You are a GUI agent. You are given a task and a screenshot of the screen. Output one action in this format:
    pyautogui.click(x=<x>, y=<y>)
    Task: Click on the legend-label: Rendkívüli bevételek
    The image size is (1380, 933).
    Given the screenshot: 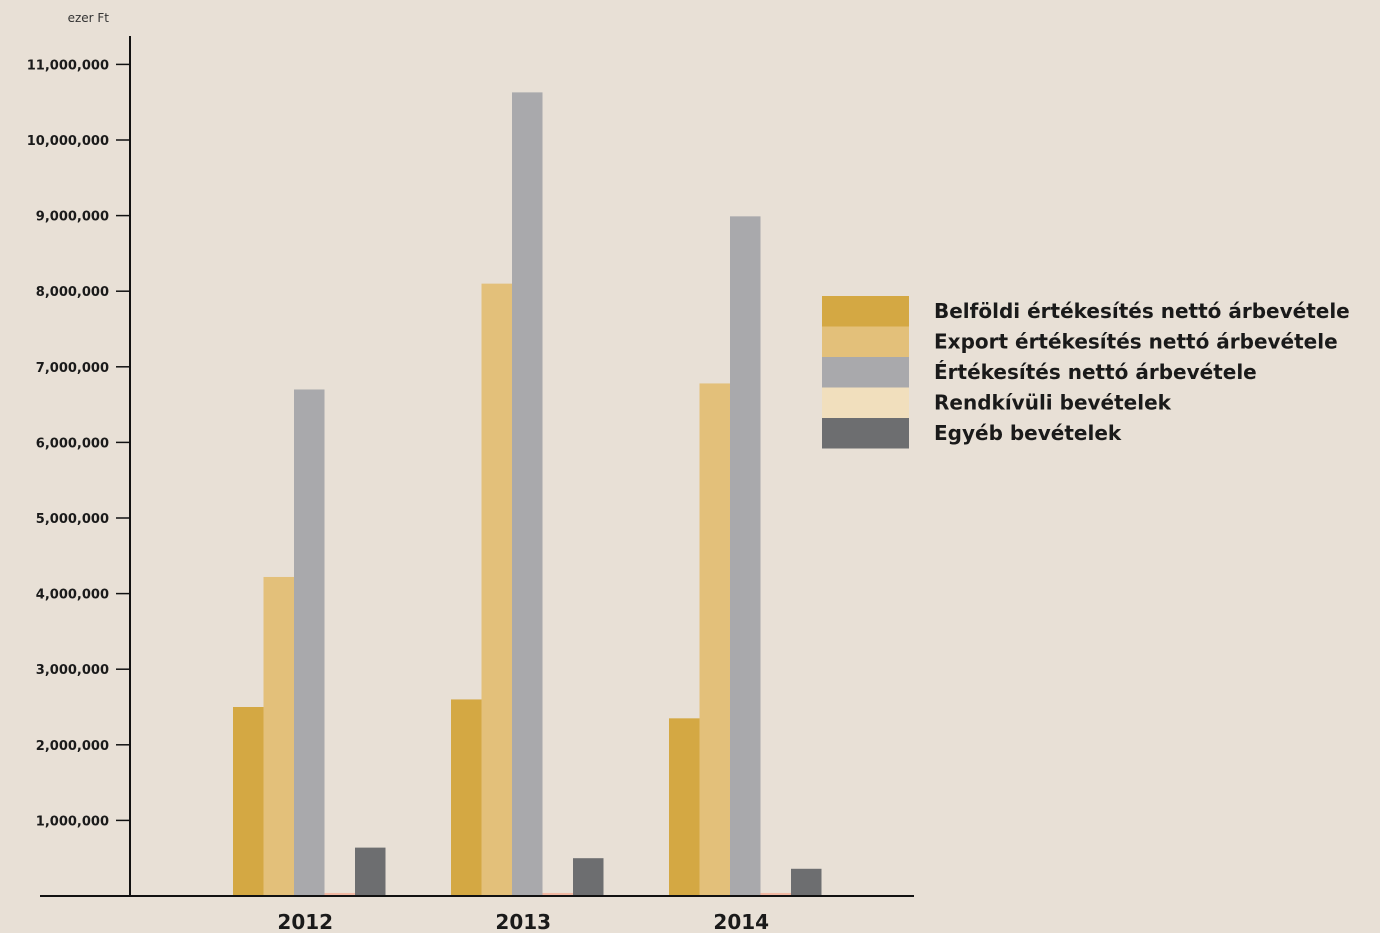 What is the action you would take?
    pyautogui.click(x=1053, y=403)
    